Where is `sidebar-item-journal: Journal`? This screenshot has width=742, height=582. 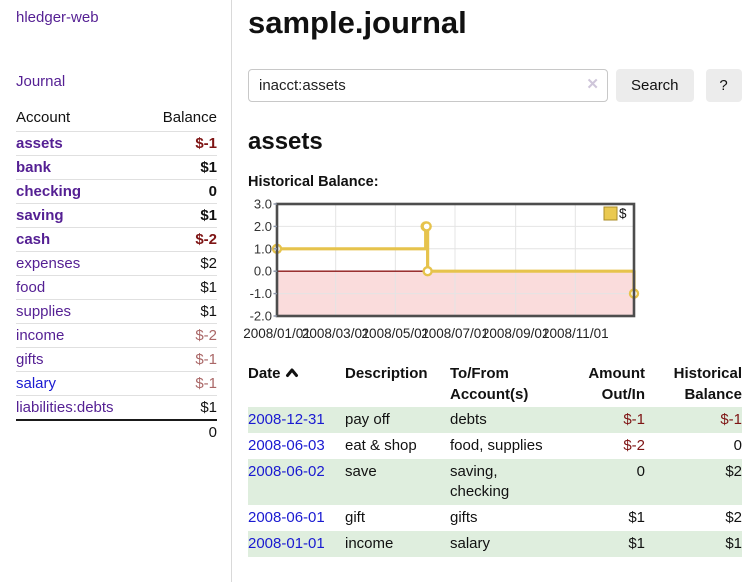
sidebar-item-journal: Journal is located at coordinates (41, 81).